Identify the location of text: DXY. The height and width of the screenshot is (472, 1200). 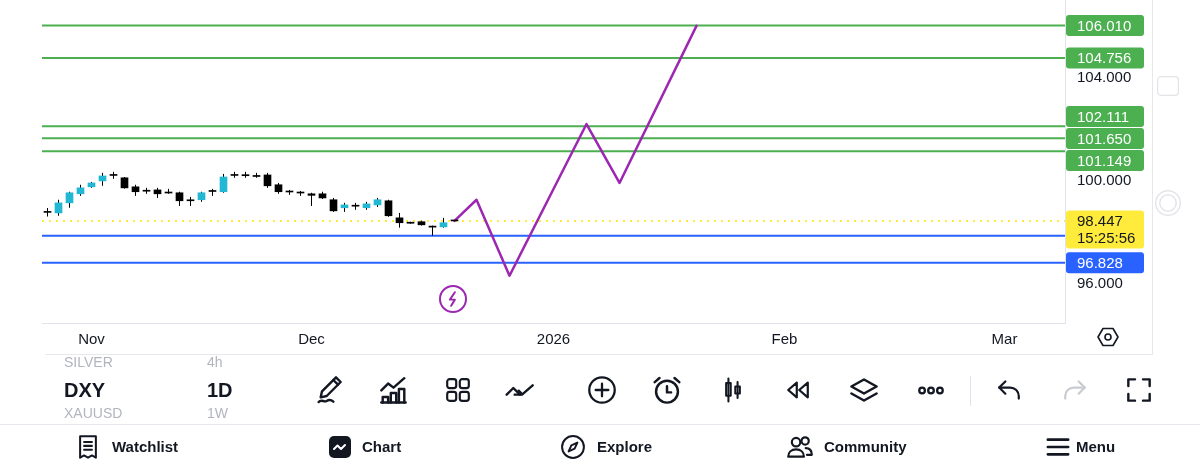
(85, 390).